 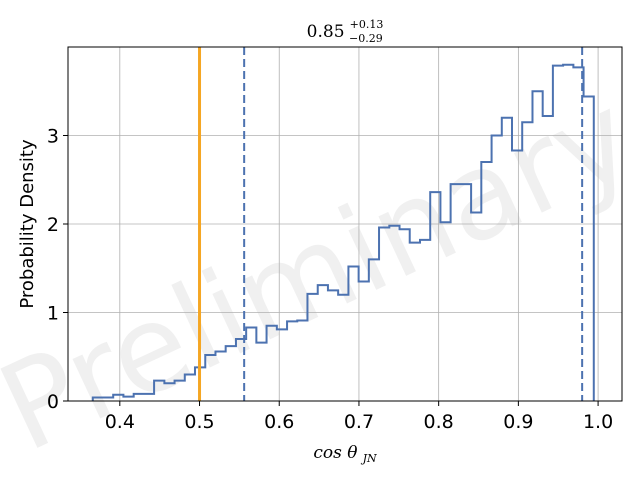 I want to click on x-tick-label: 0.7, so click(x=359, y=422).